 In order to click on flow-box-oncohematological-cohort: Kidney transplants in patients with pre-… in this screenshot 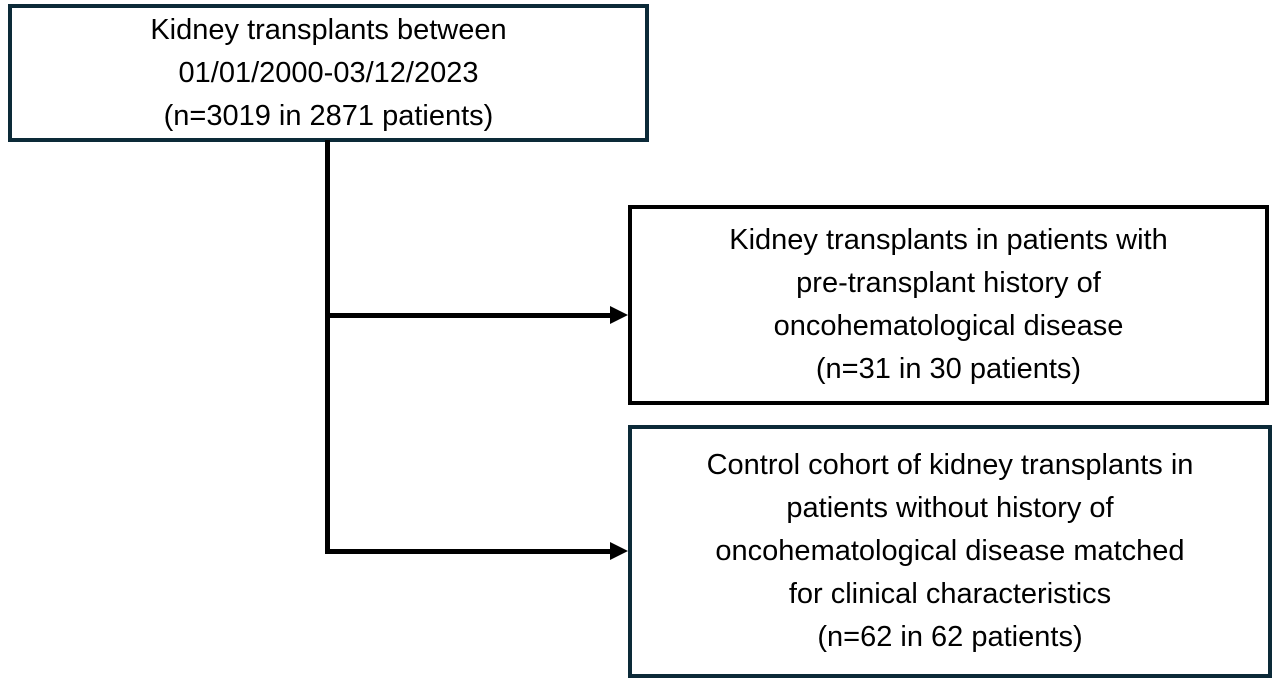, I will do `click(948, 305)`.